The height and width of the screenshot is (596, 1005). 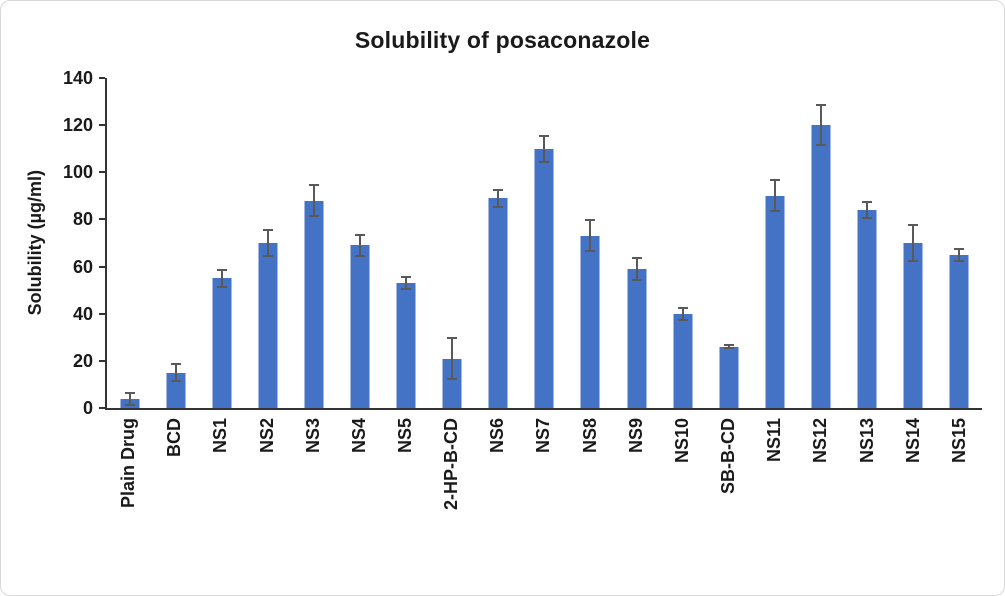 I want to click on x-tick-label: Plain Drug, so click(x=128, y=463).